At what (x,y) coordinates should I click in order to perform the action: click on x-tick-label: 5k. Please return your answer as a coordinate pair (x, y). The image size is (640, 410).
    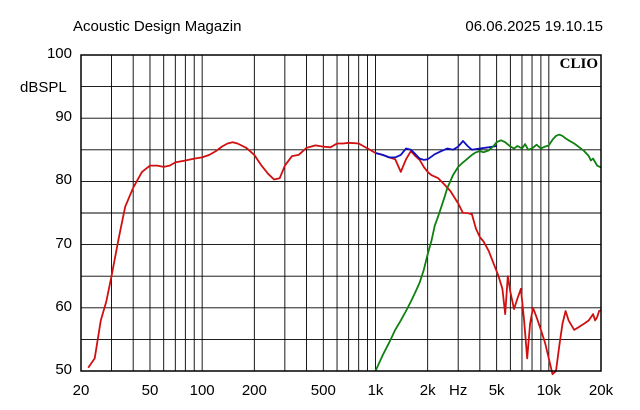
    Looking at the image, I should click on (497, 390).